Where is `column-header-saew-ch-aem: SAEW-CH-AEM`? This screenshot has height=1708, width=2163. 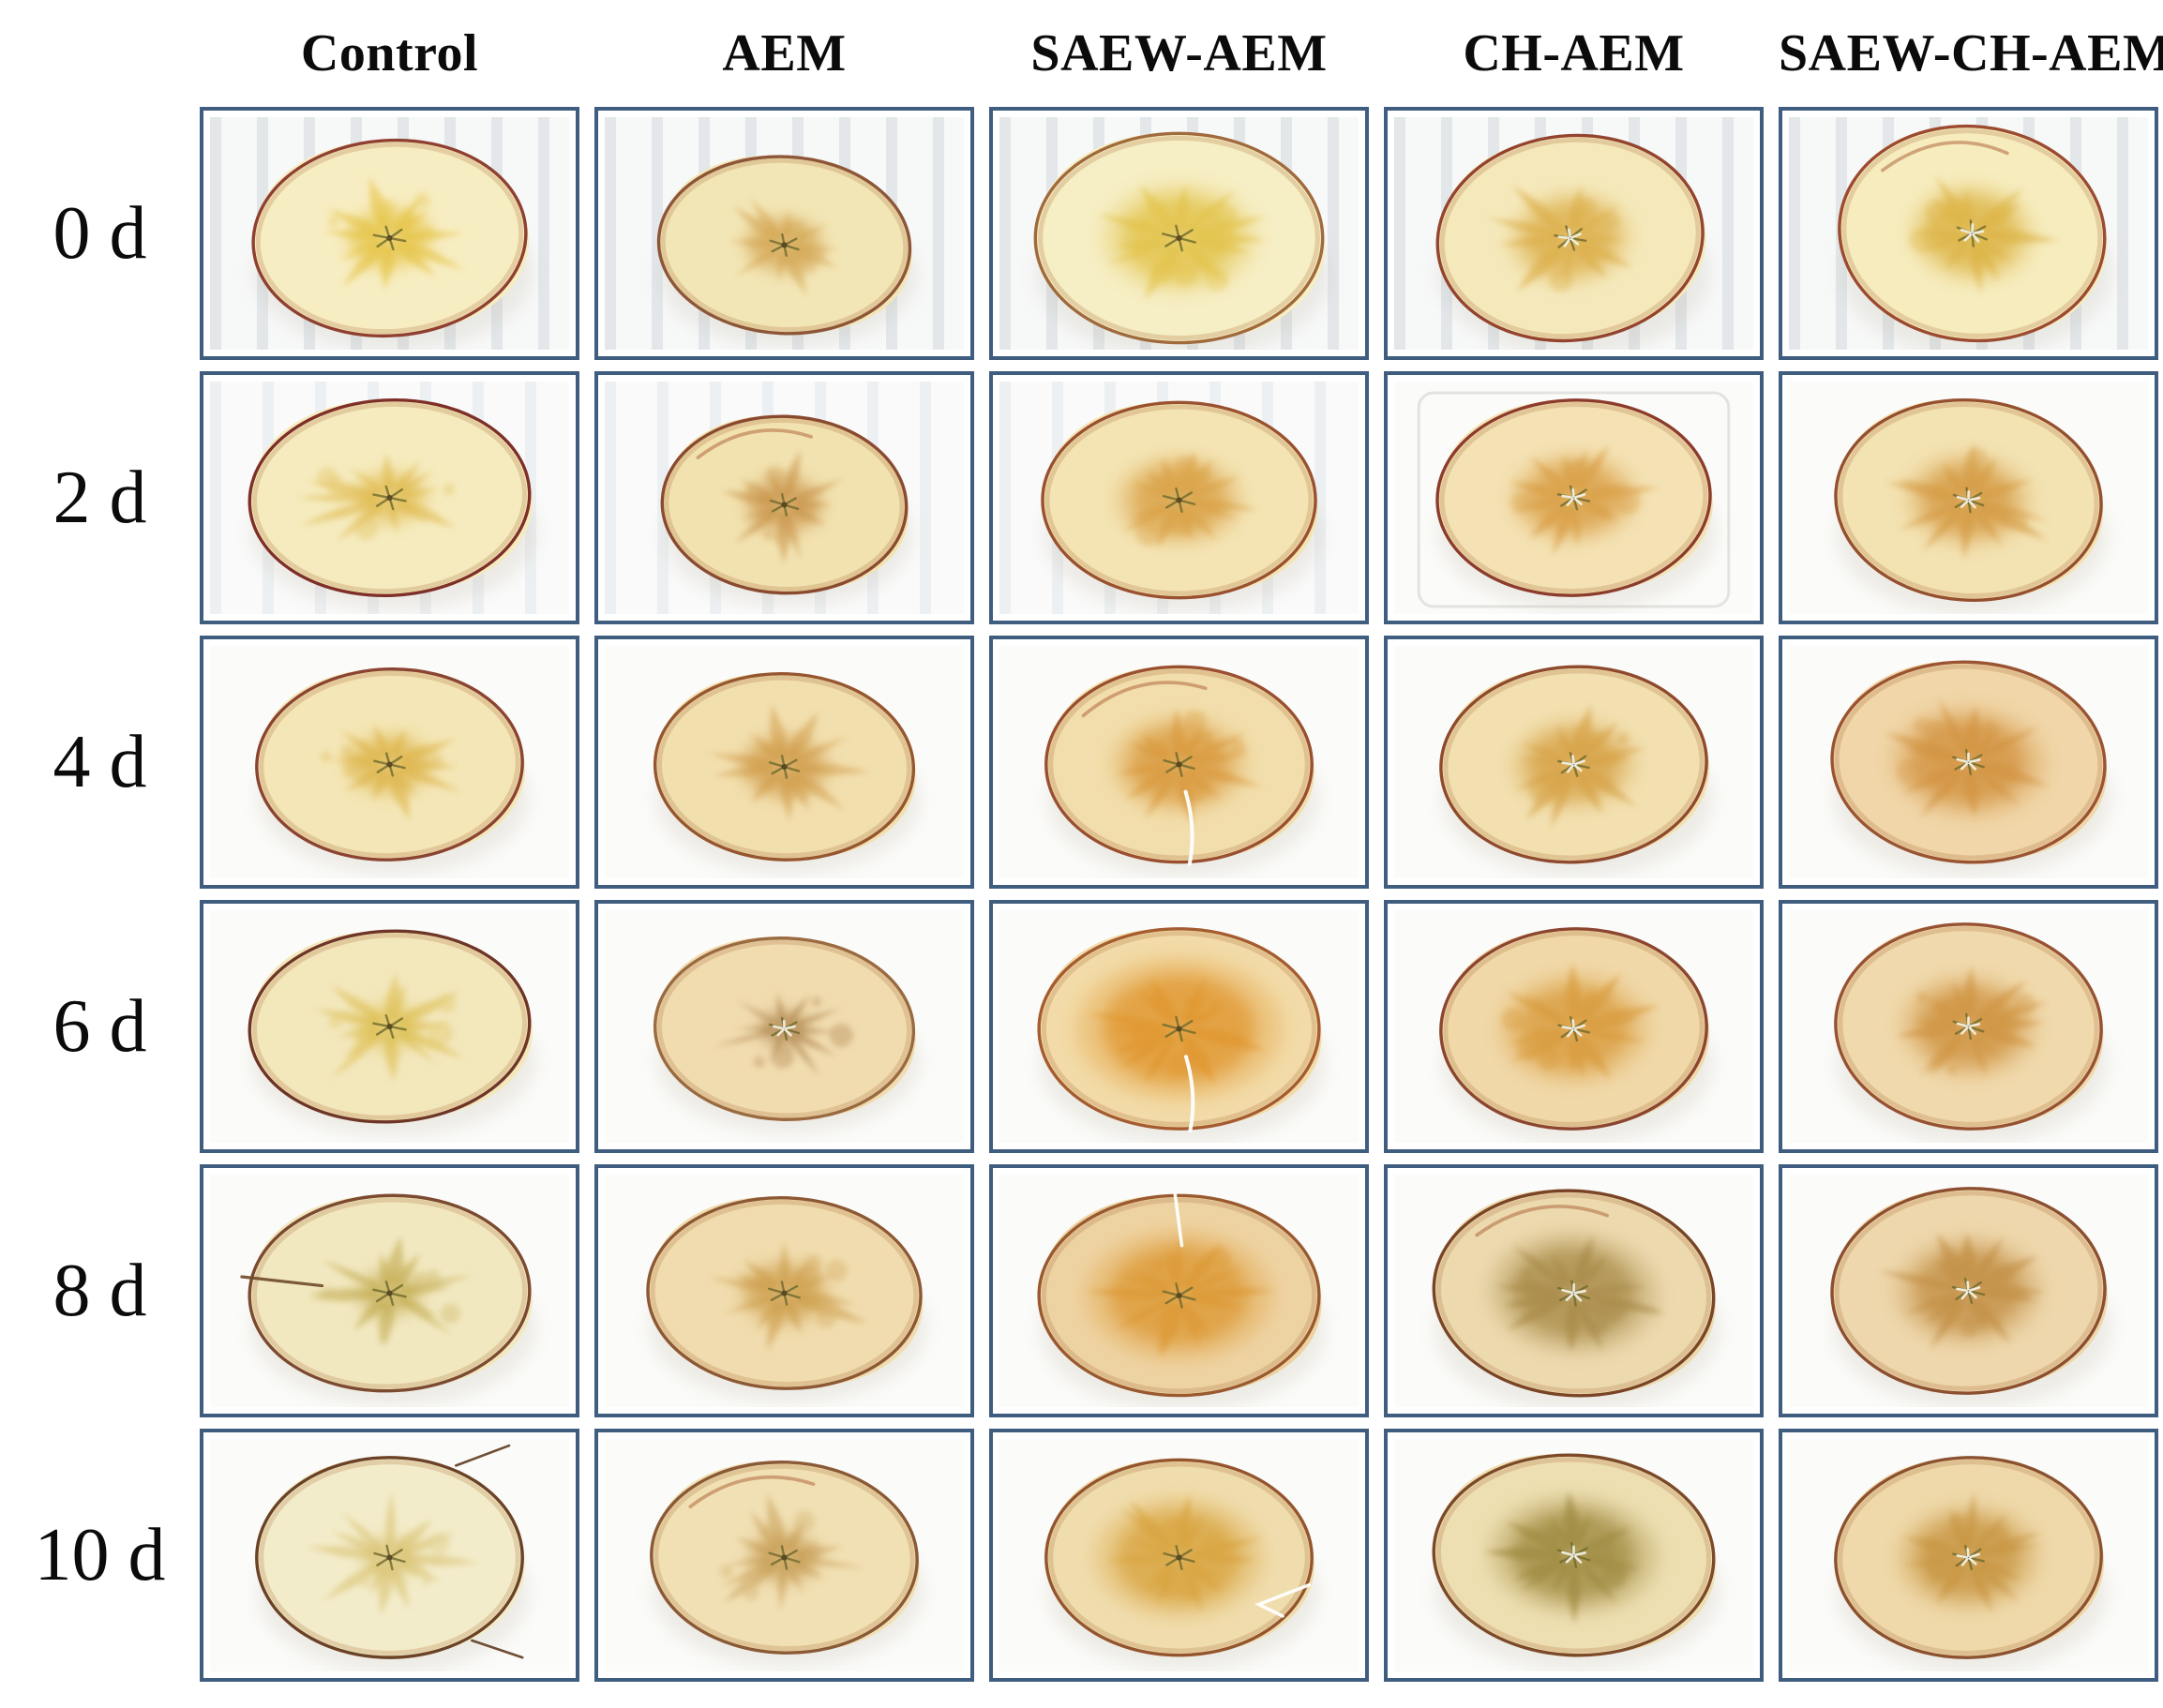
column-header-saew-ch-aem: SAEW-CH-AEM is located at coordinates (1971, 53).